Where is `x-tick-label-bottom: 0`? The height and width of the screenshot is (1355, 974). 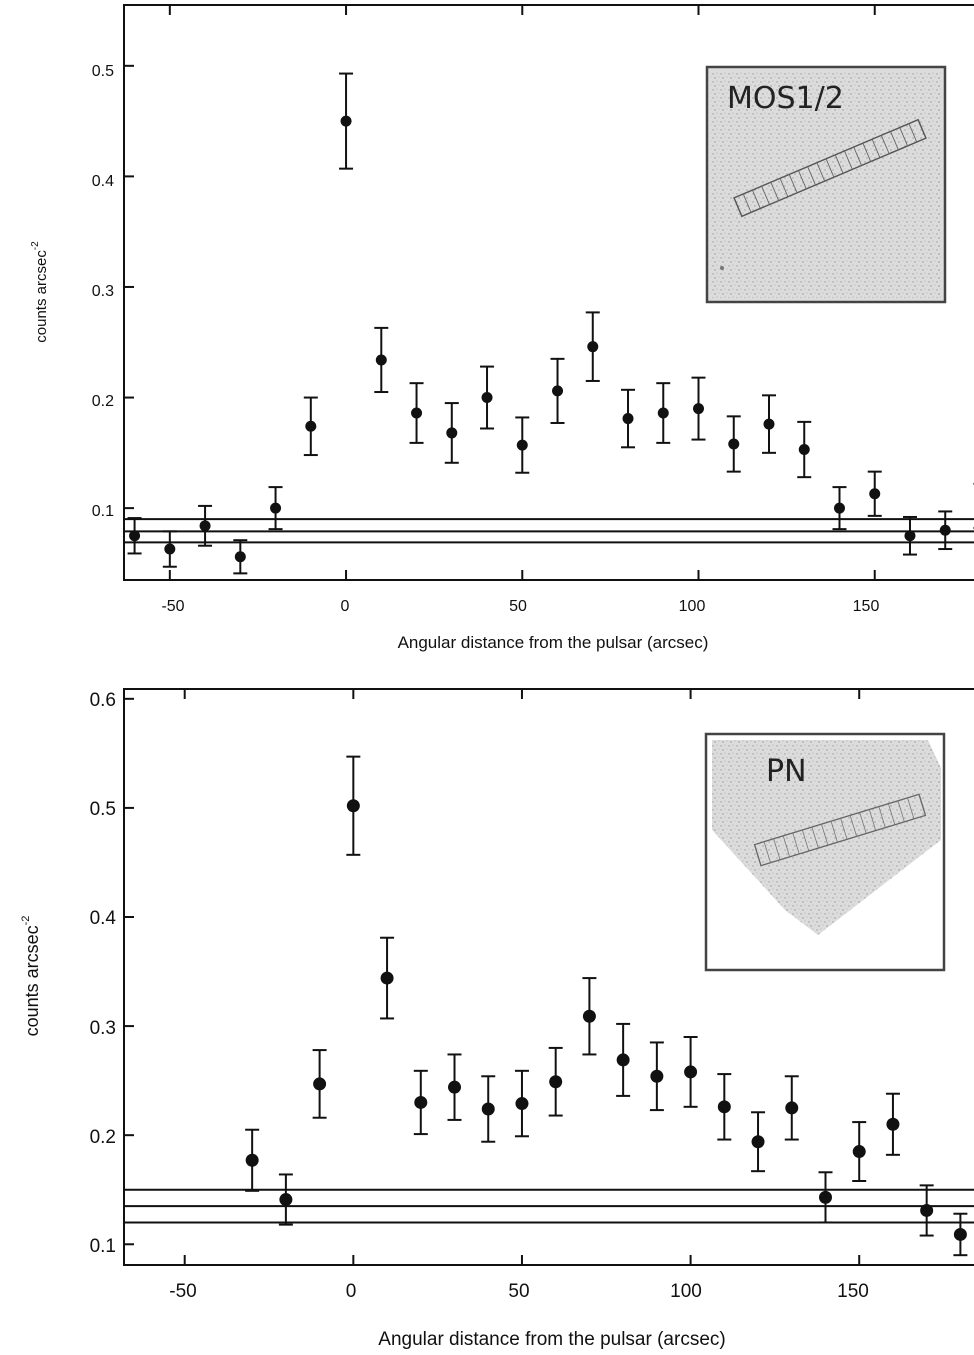
x-tick-label-bottom: 0 is located at coordinates (351, 1291).